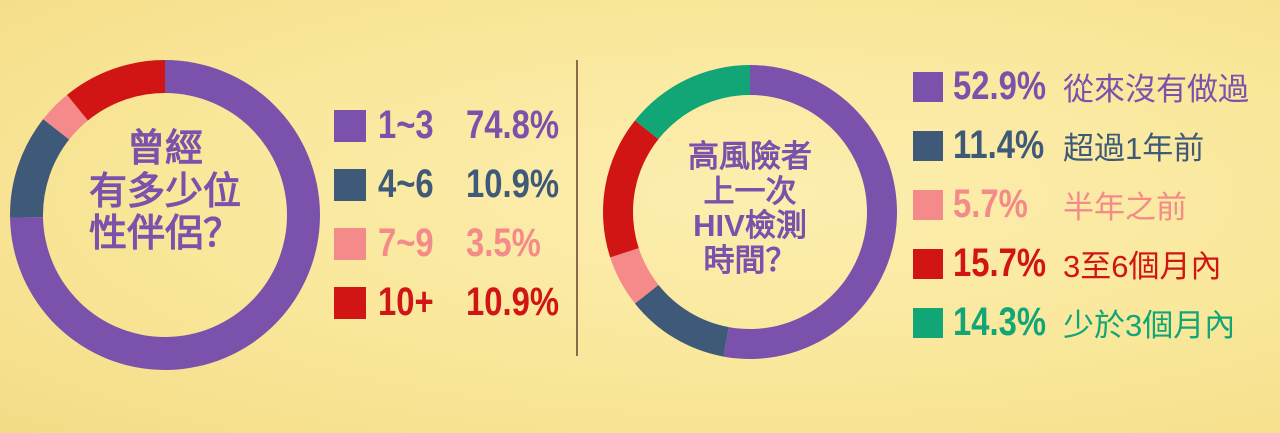  I want to click on legend-item: 14.3% 少於3個月內, so click(1074, 322).